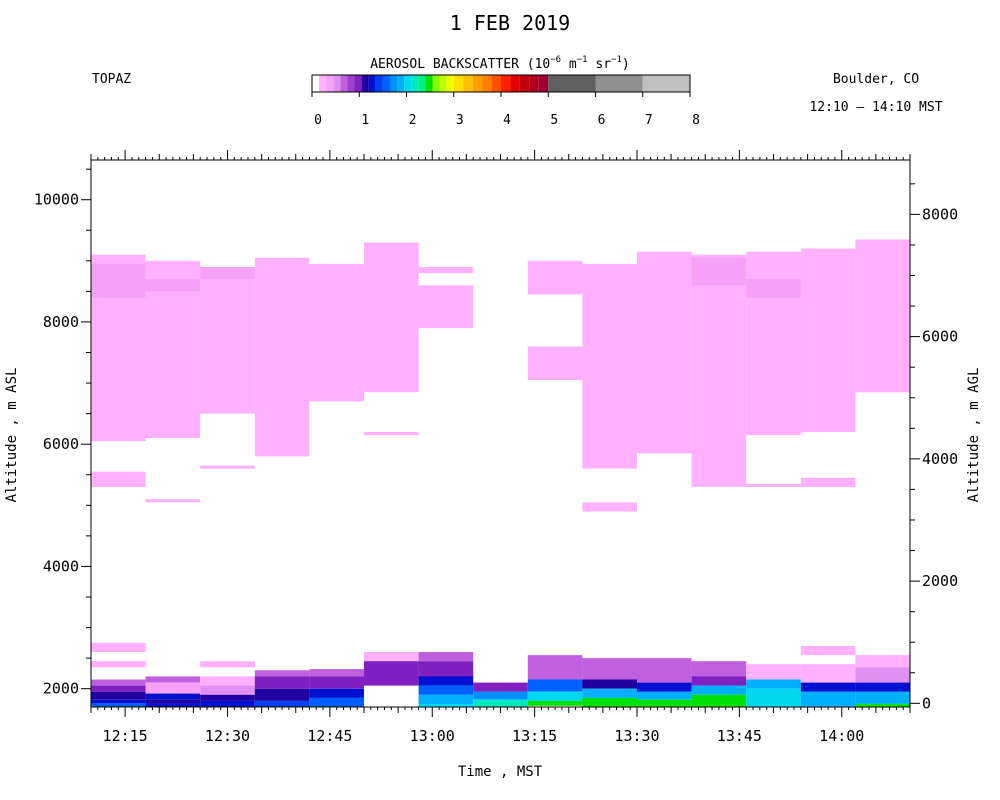  I want to click on y-axis-left-label: Altitude , m ASL, so click(12, 435).